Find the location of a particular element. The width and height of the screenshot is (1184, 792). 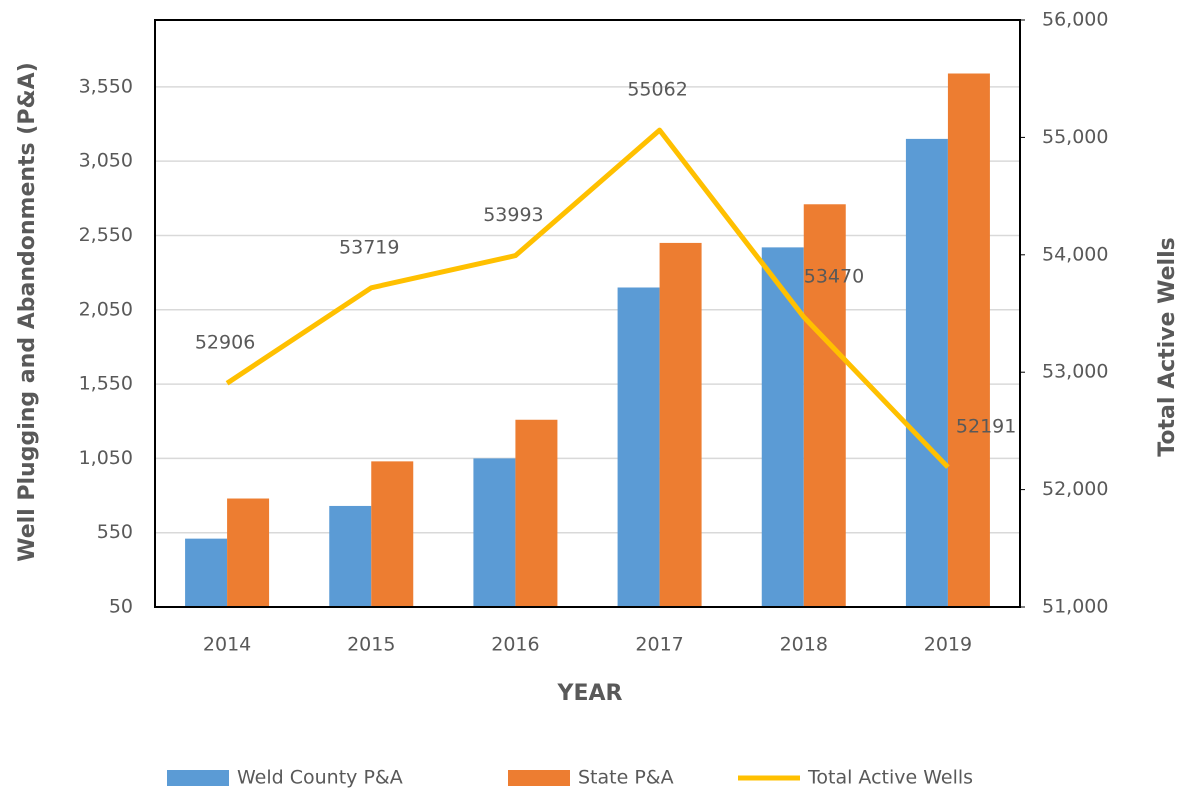

y2-tick-label: 53,000 is located at coordinates (1075, 372).